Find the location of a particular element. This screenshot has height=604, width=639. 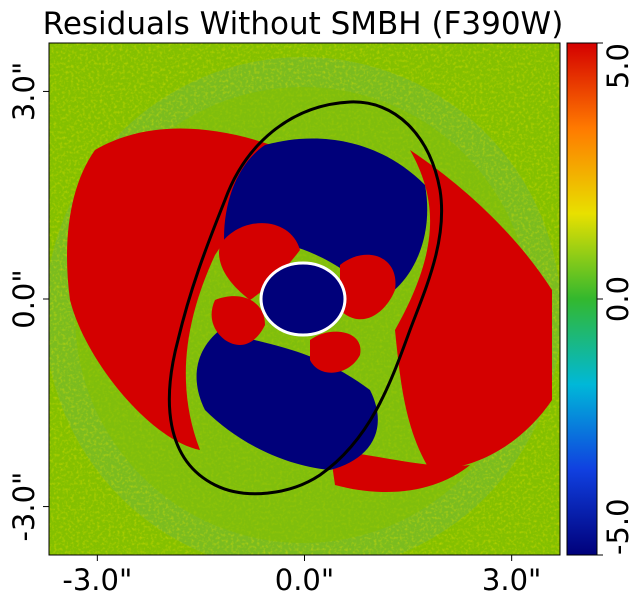

x-tick-label: 3.0" is located at coordinates (511, 580).